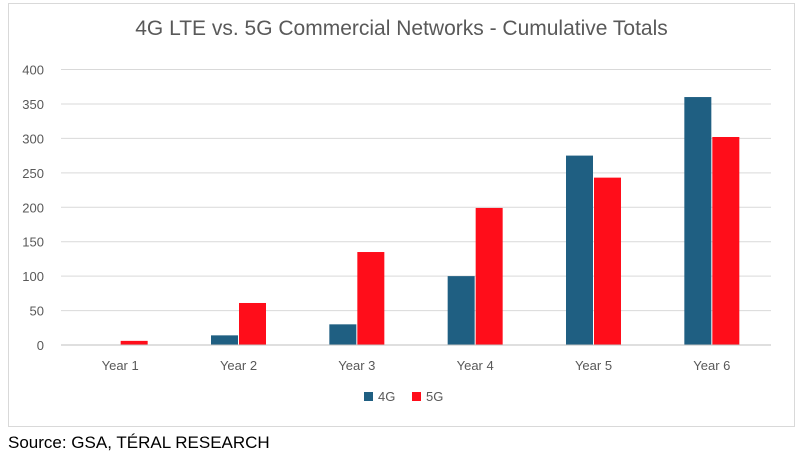  I want to click on x-tick-label: Year 4, so click(475, 365).